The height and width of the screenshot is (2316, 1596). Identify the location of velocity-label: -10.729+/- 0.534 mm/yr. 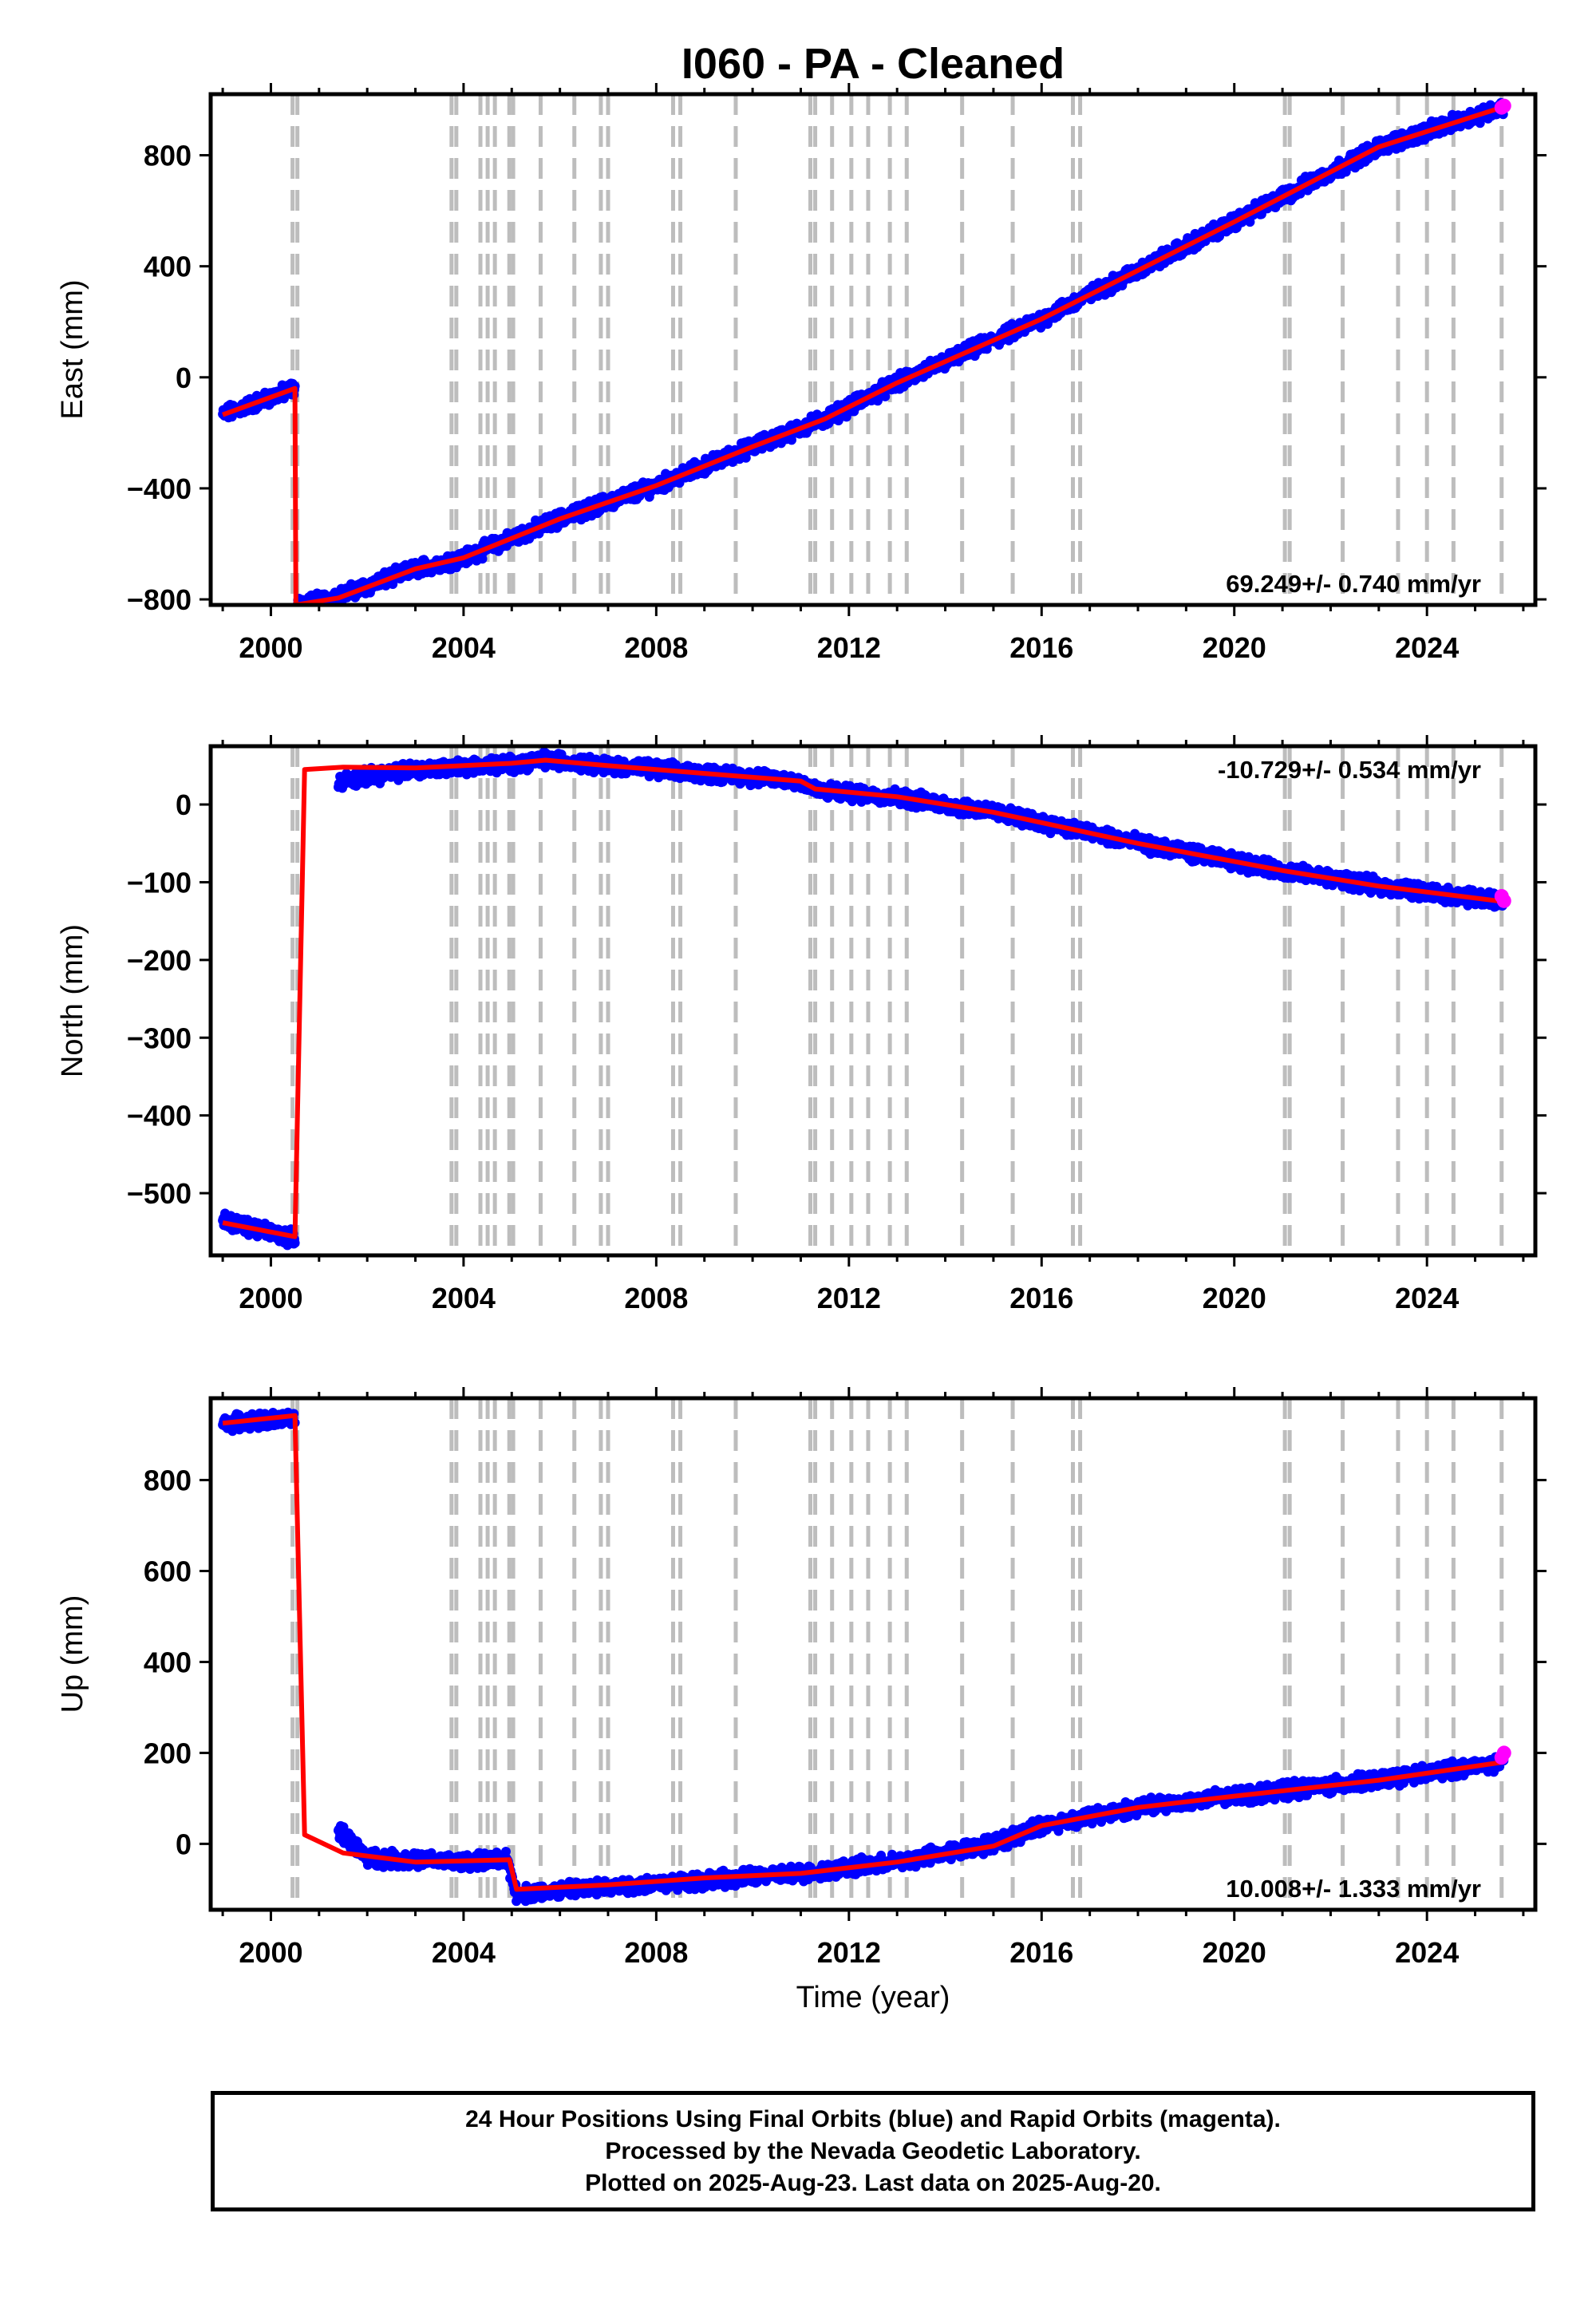
(1349, 770).